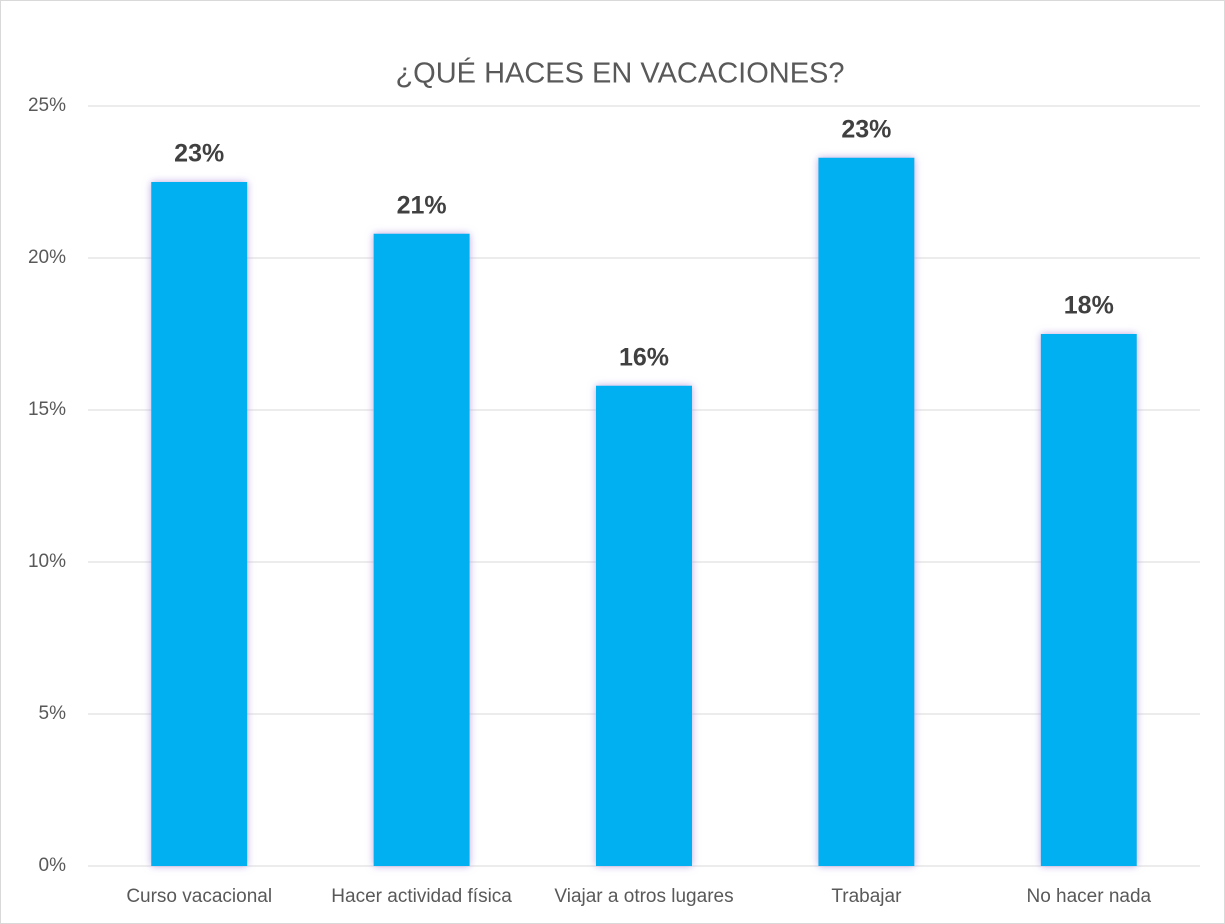 Image resolution: width=1225 pixels, height=924 pixels. I want to click on x-tick-label: Viajar a otros lugares, so click(643, 896).